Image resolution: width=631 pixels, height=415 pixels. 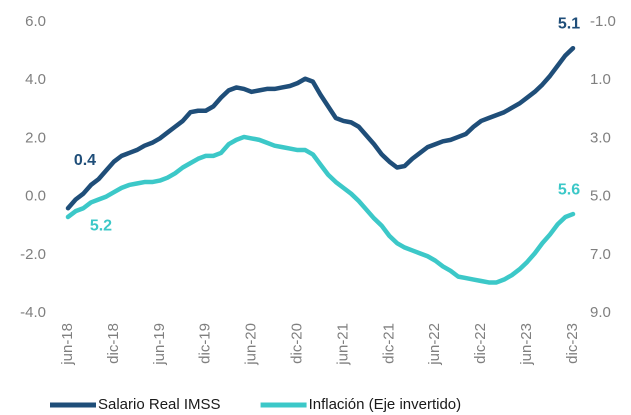 What do you see at coordinates (526, 344) in the screenshot?
I see `x-tick-label: jun-23` at bounding box center [526, 344].